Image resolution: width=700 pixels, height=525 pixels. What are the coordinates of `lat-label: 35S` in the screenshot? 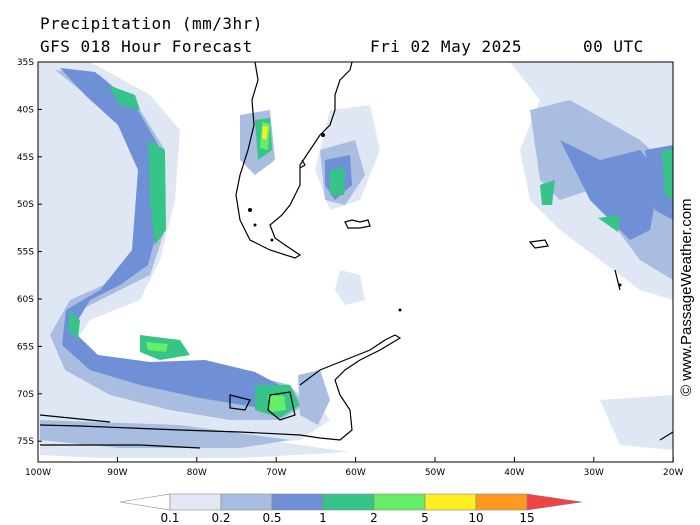 It's located at (25, 63).